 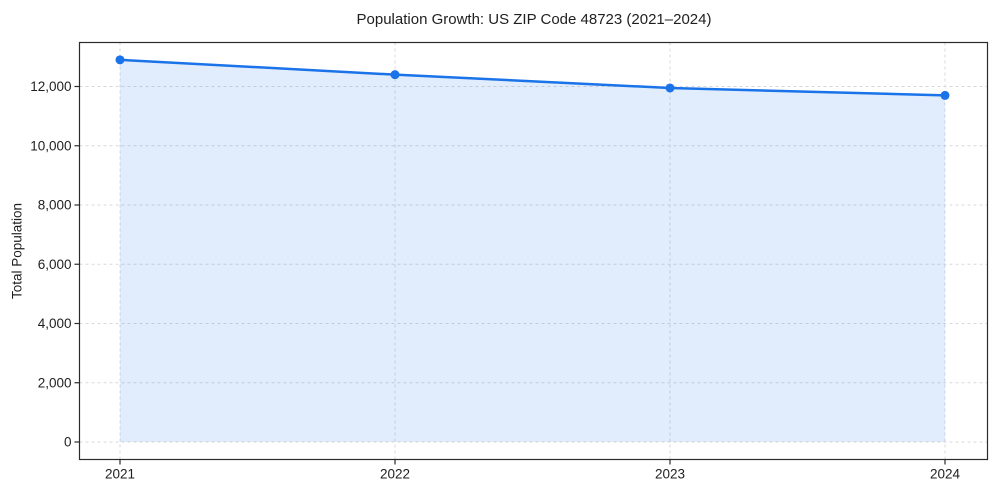 I want to click on y-tick-label: 4,000, so click(x=55, y=323).